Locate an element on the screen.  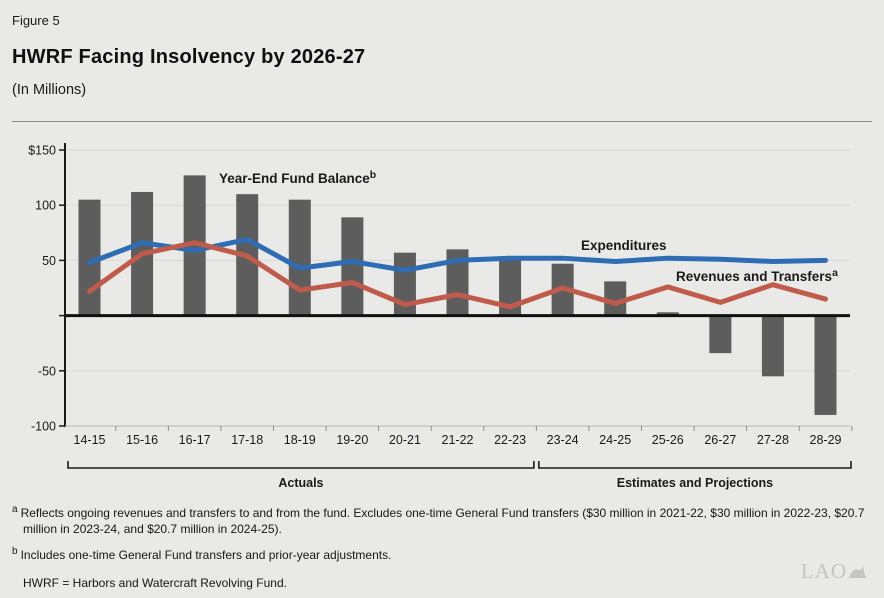
x-tick-label: 19-20 is located at coordinates (352, 440).